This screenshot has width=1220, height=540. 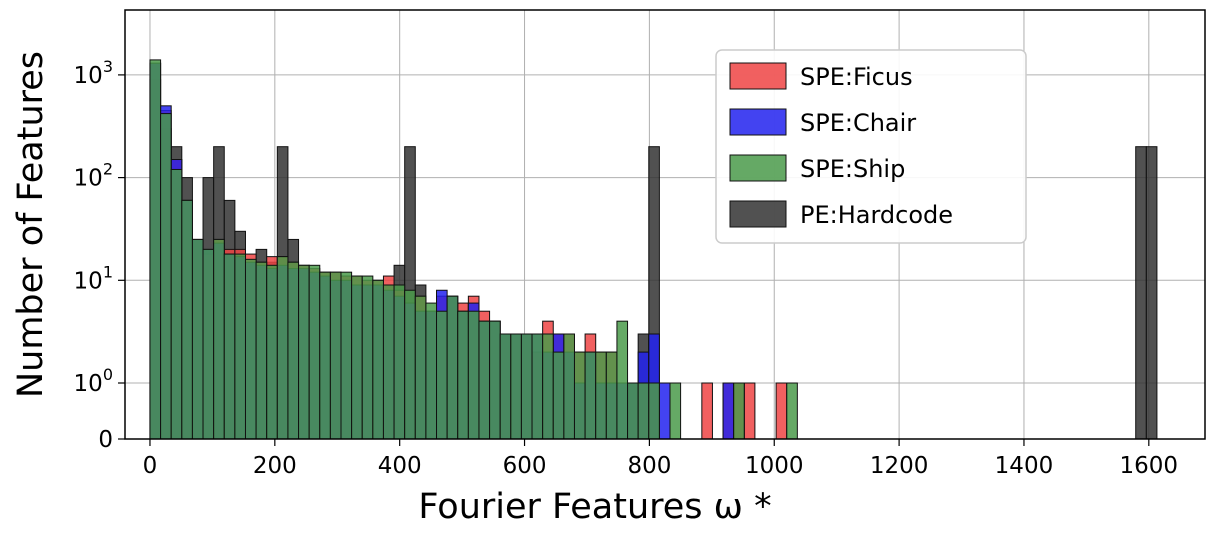 What do you see at coordinates (1024, 466) in the screenshot?
I see `x-tick-label: 1400` at bounding box center [1024, 466].